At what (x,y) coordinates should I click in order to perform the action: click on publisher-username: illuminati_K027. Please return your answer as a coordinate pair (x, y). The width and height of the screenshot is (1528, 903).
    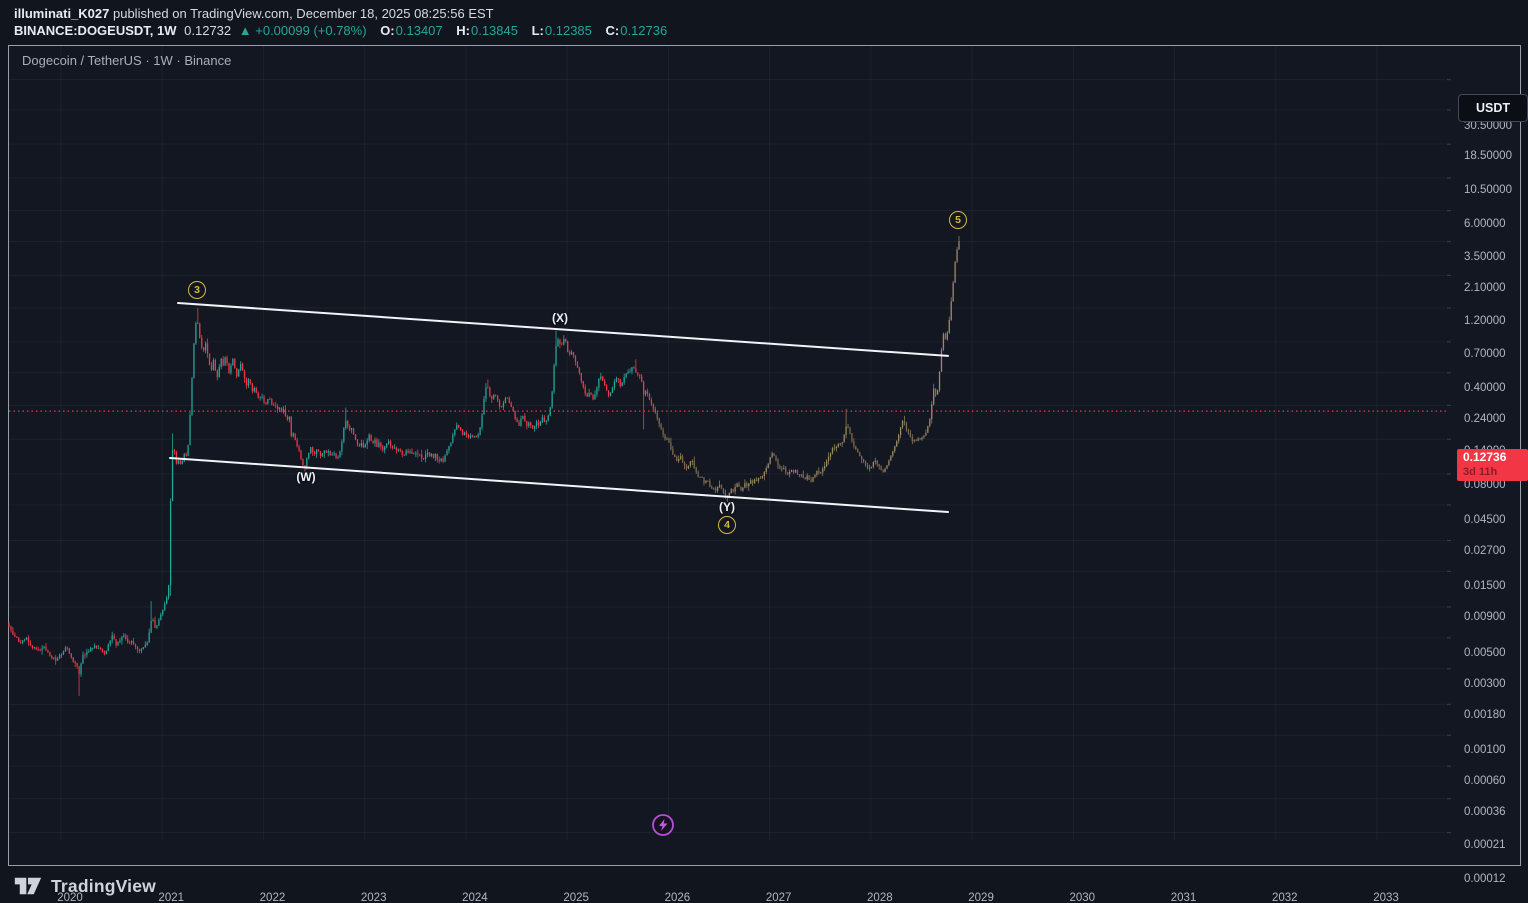
    Looking at the image, I should click on (62, 13).